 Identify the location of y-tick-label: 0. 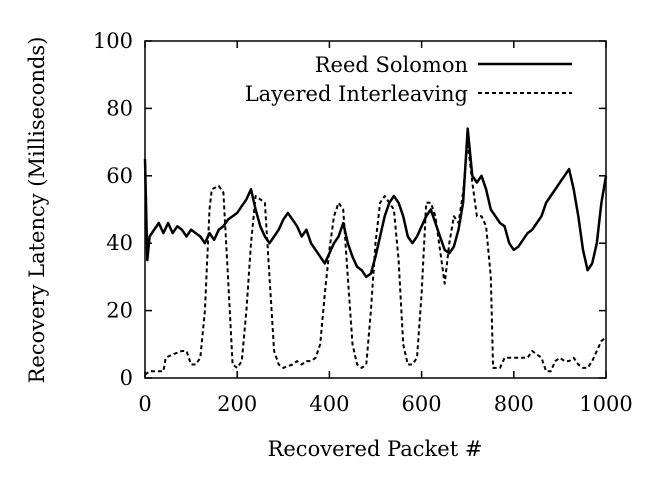
(126, 378).